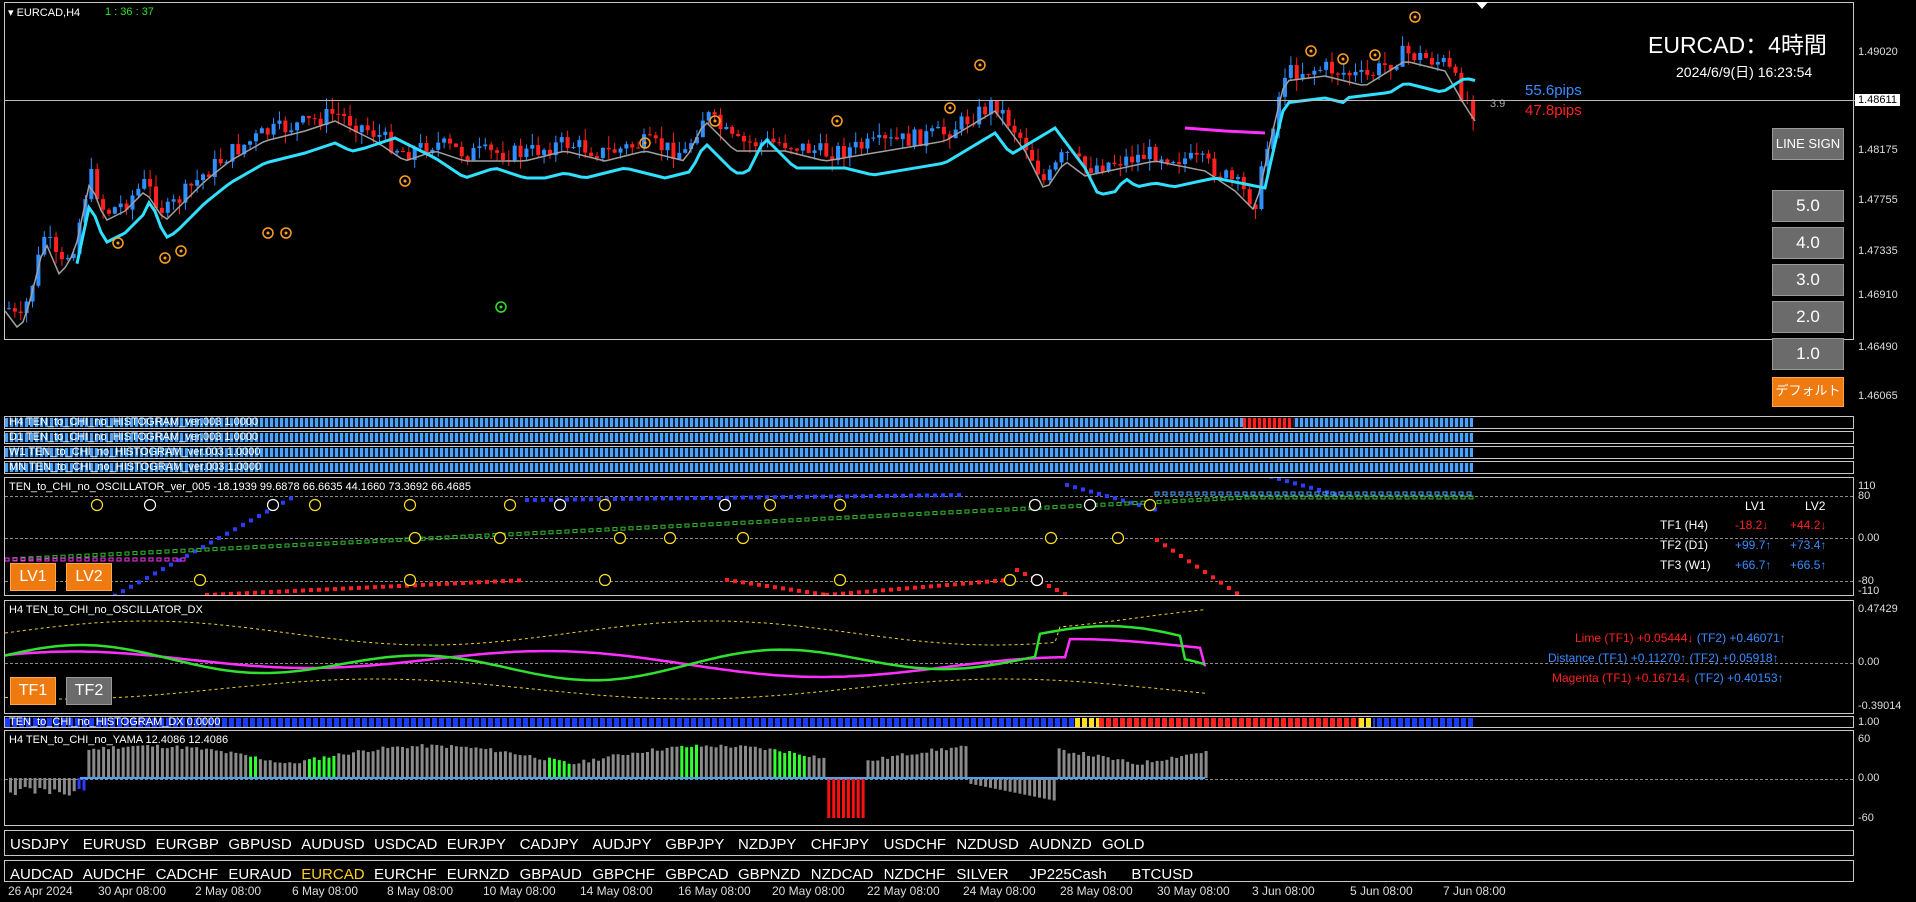 The image size is (1916, 902). I want to click on symbol-button-eurnzd: EURNZD, so click(478, 874).